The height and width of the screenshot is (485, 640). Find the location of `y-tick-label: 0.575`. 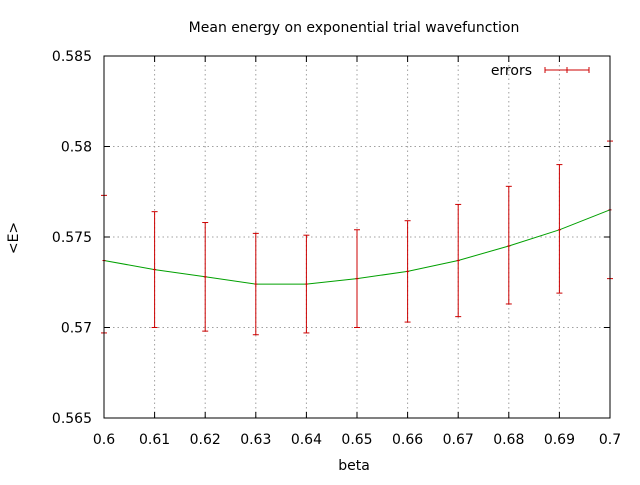

y-tick-label: 0.575 is located at coordinates (72, 238).